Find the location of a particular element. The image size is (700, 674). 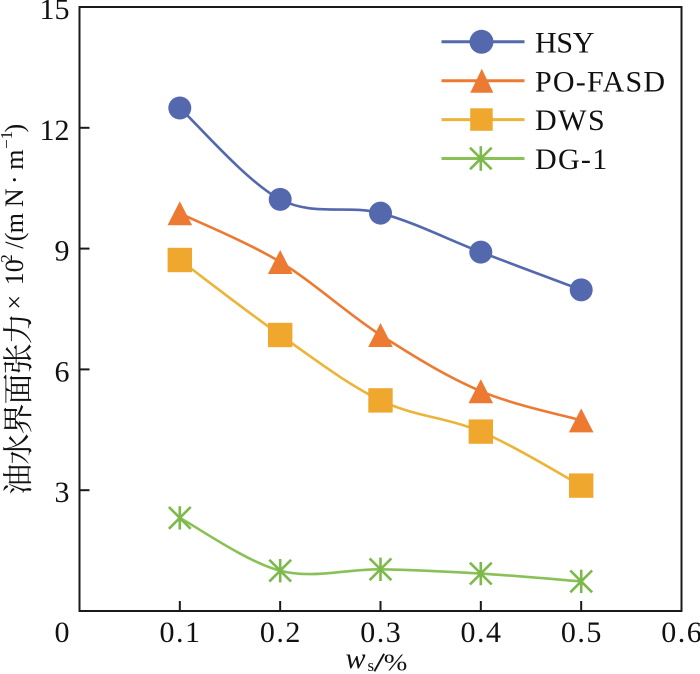

svg-text: 3 is located at coordinates (62, 492).